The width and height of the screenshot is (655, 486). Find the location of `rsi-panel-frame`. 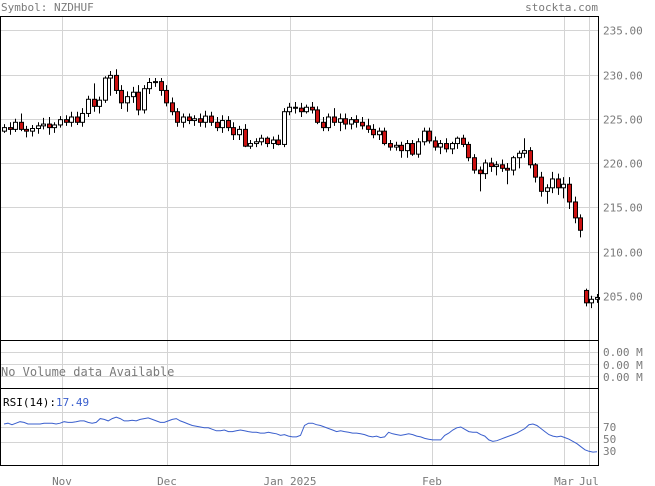

rsi-panel-frame is located at coordinates (299, 427).